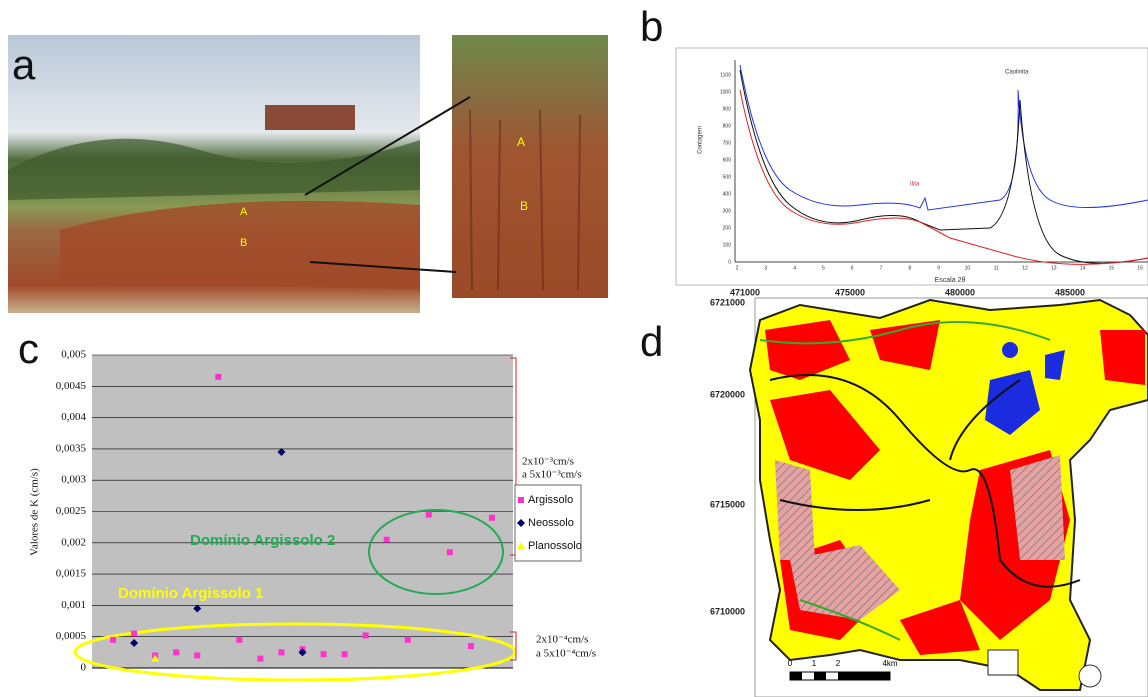 The image size is (1148, 697). What do you see at coordinates (562, 640) in the screenshot?
I see `range-label: 2x10⁻⁴cm/s` at bounding box center [562, 640].